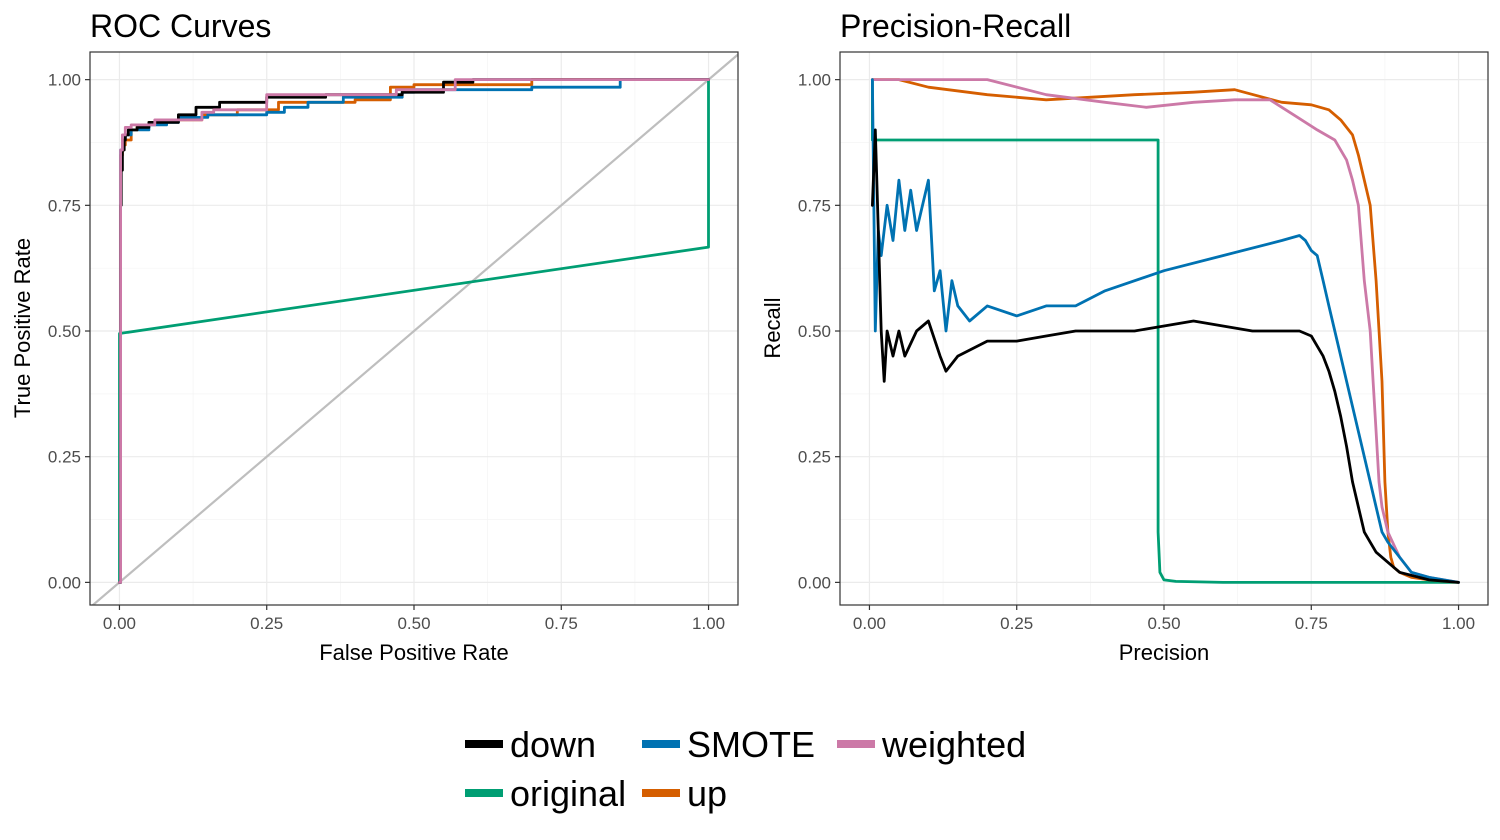  What do you see at coordinates (553, 744) in the screenshot?
I see `legend-label-down: down` at bounding box center [553, 744].